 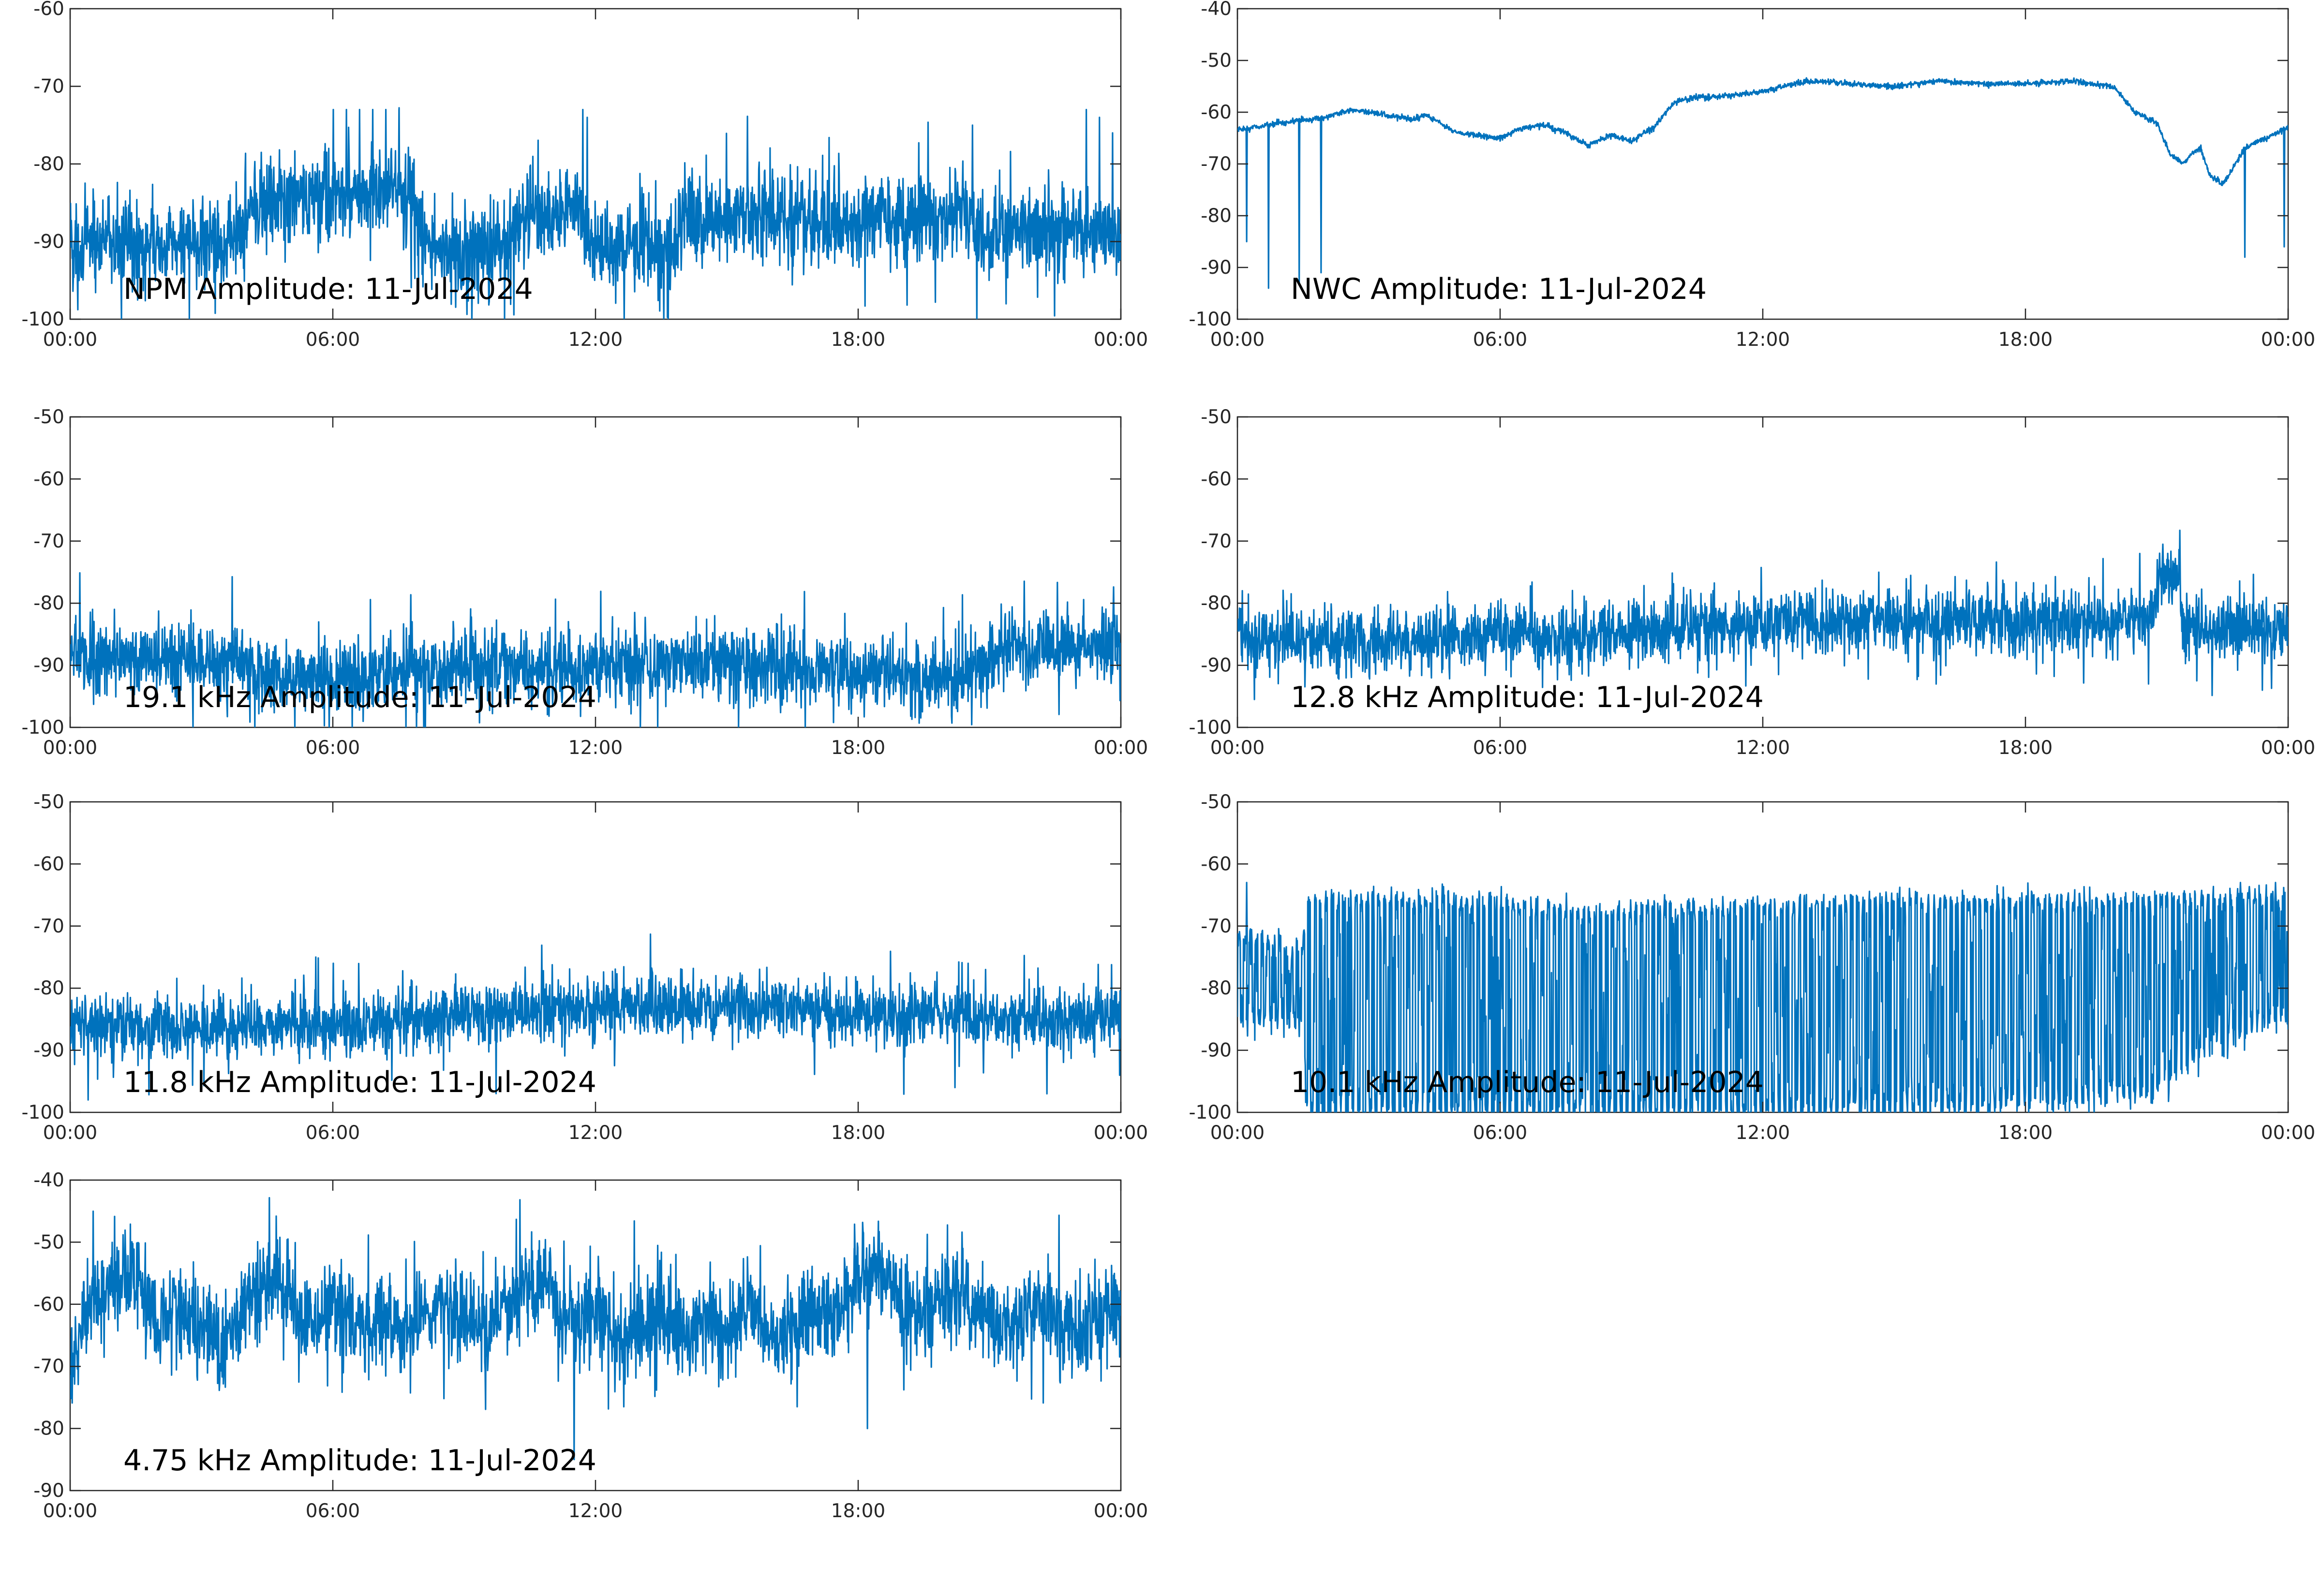 What do you see at coordinates (1499, 289) in the screenshot?
I see `panel-title: NWC Amplitude: 11-Jul-2024` at bounding box center [1499, 289].